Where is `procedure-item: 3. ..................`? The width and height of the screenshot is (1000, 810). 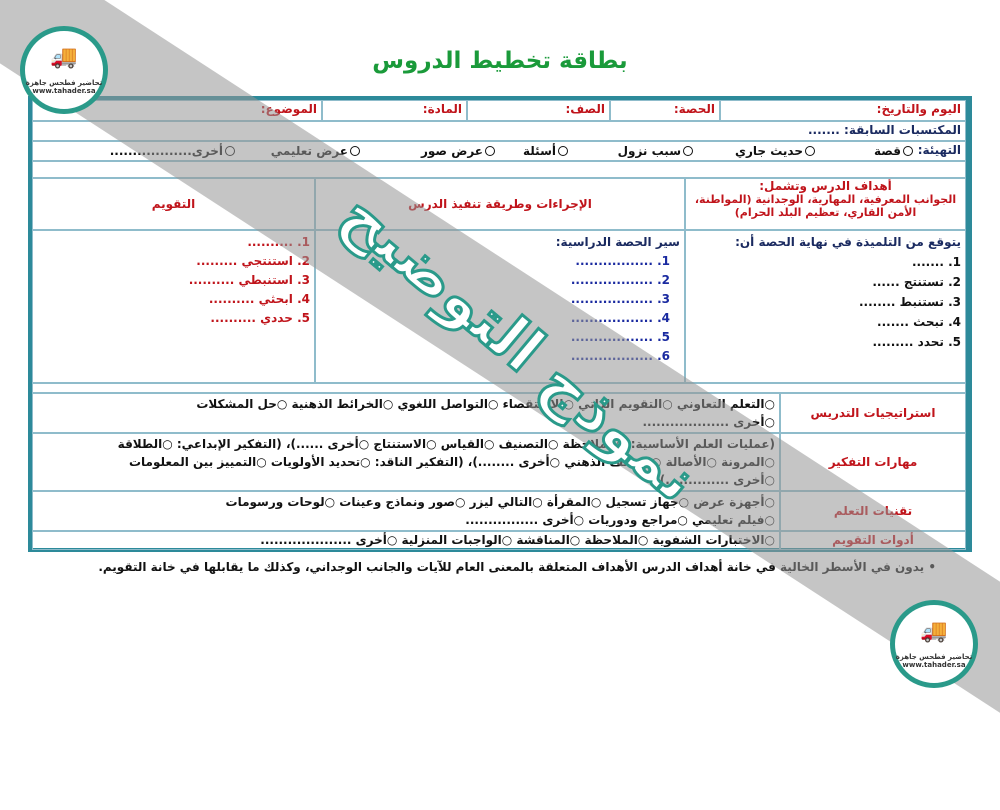 procedure-item: 3. .................. is located at coordinates (620, 299).